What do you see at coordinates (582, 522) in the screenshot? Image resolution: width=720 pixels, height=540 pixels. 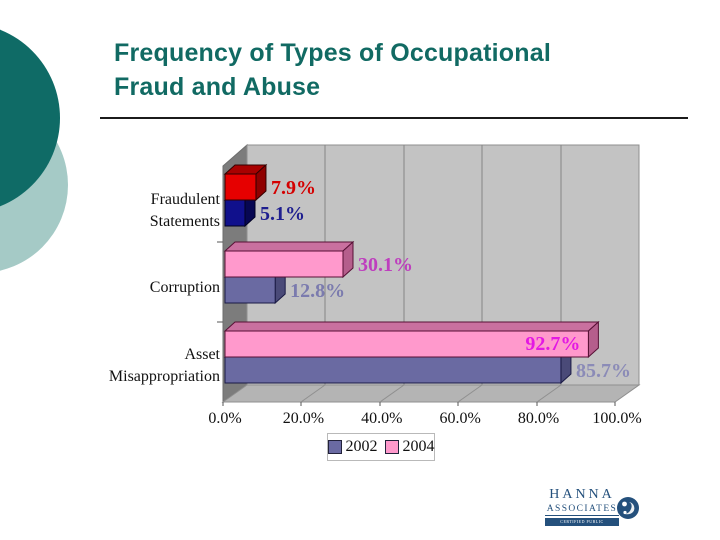 I see `logo-tagline: CERTIFIED PUBLIC ACCOUNTANTS` at bounding box center [582, 522].